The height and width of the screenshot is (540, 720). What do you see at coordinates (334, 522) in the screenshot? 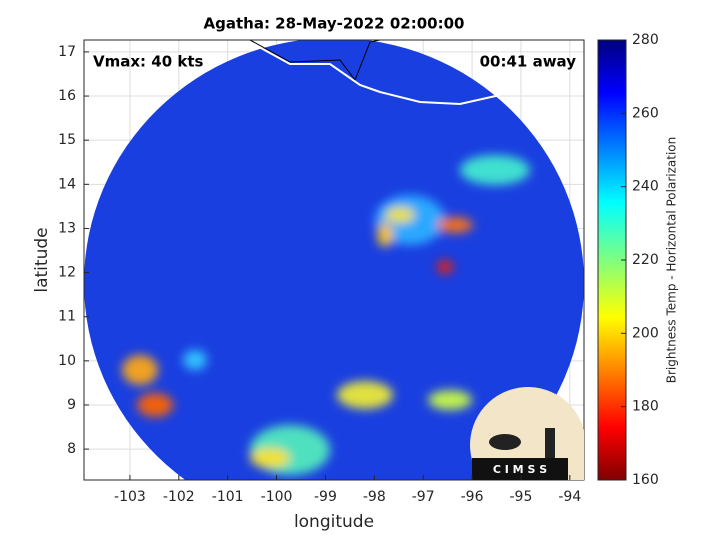
I see `x-axis-label: longitude` at bounding box center [334, 522].